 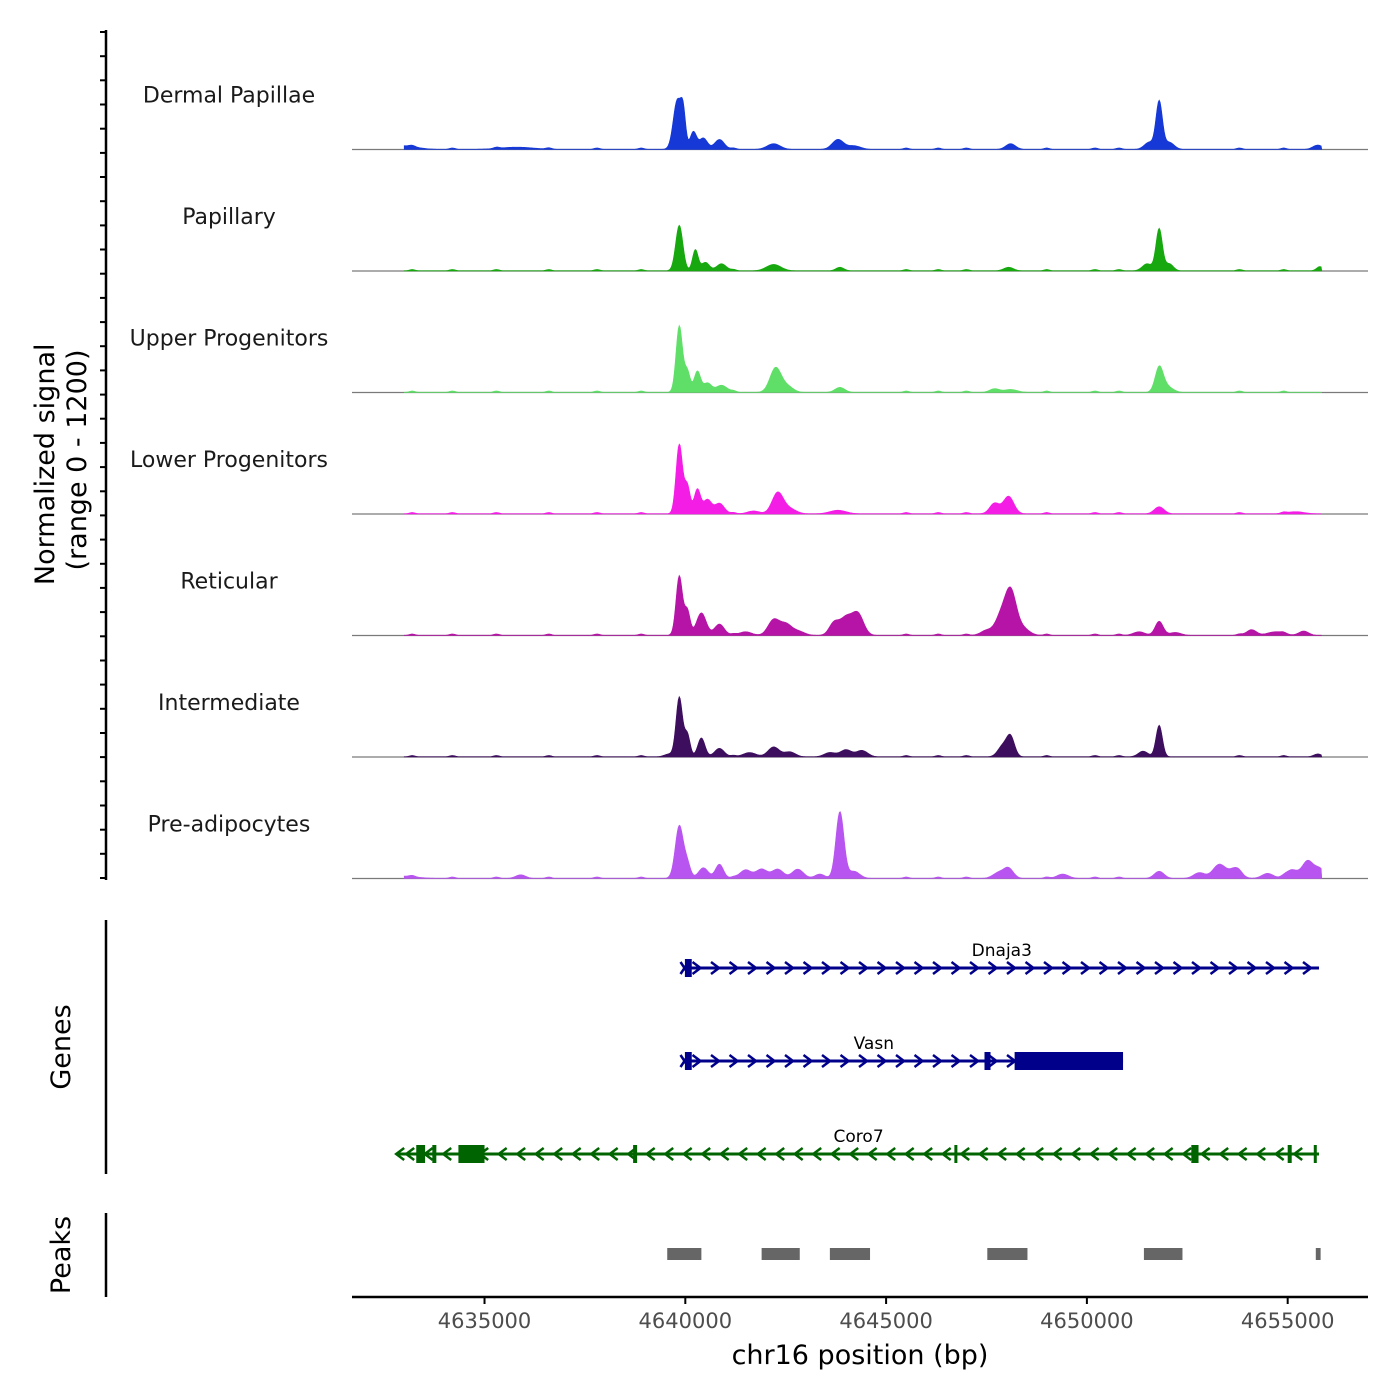 I want to click on x-tick-label: 4640000, so click(x=686, y=1321).